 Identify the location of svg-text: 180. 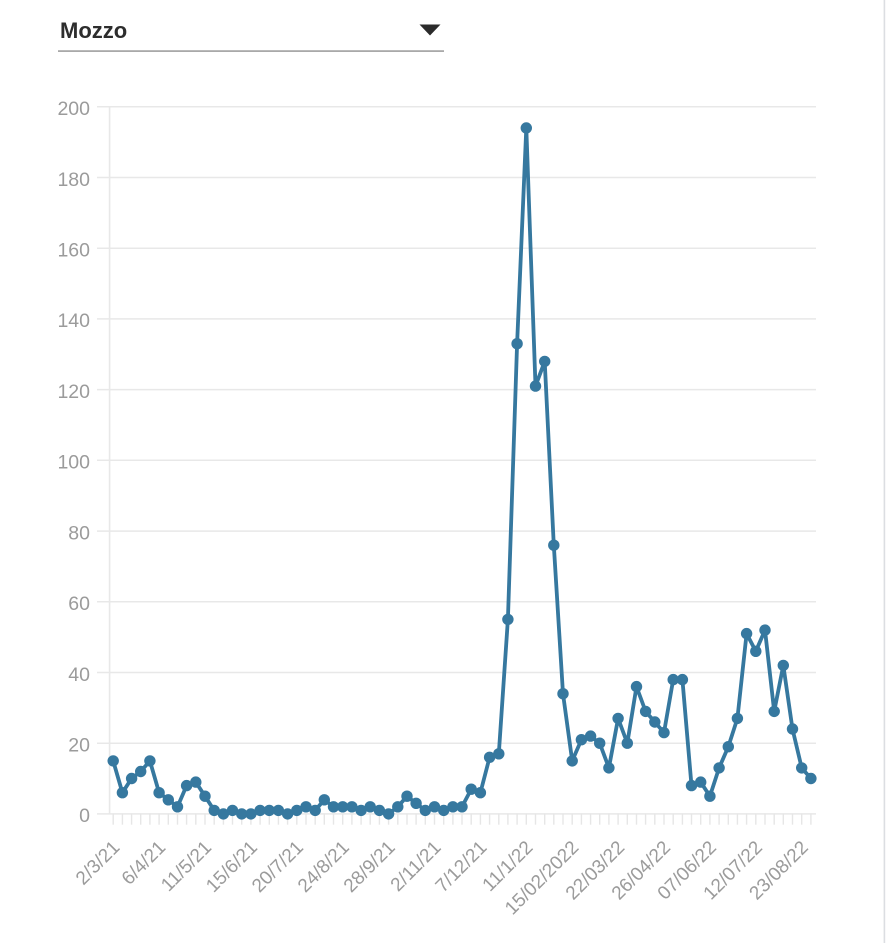
(73, 180).